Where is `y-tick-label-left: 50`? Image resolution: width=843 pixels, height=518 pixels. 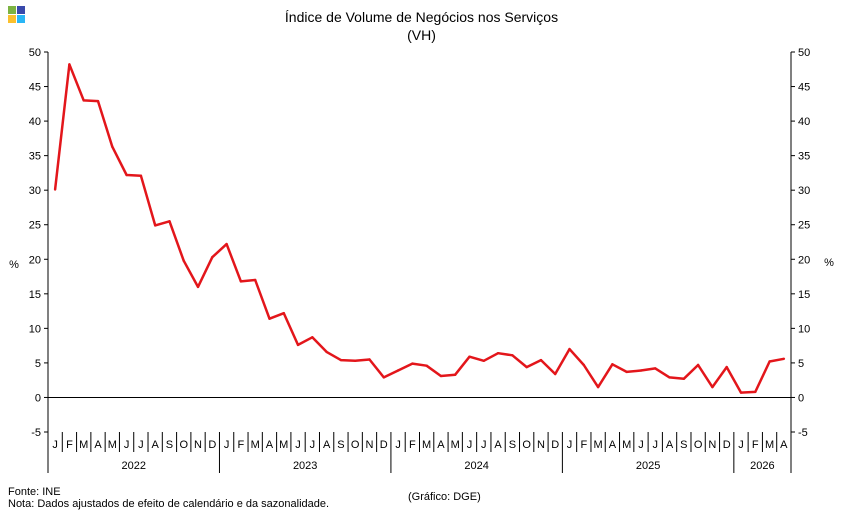
y-tick-label-left: 50 is located at coordinates (35, 53).